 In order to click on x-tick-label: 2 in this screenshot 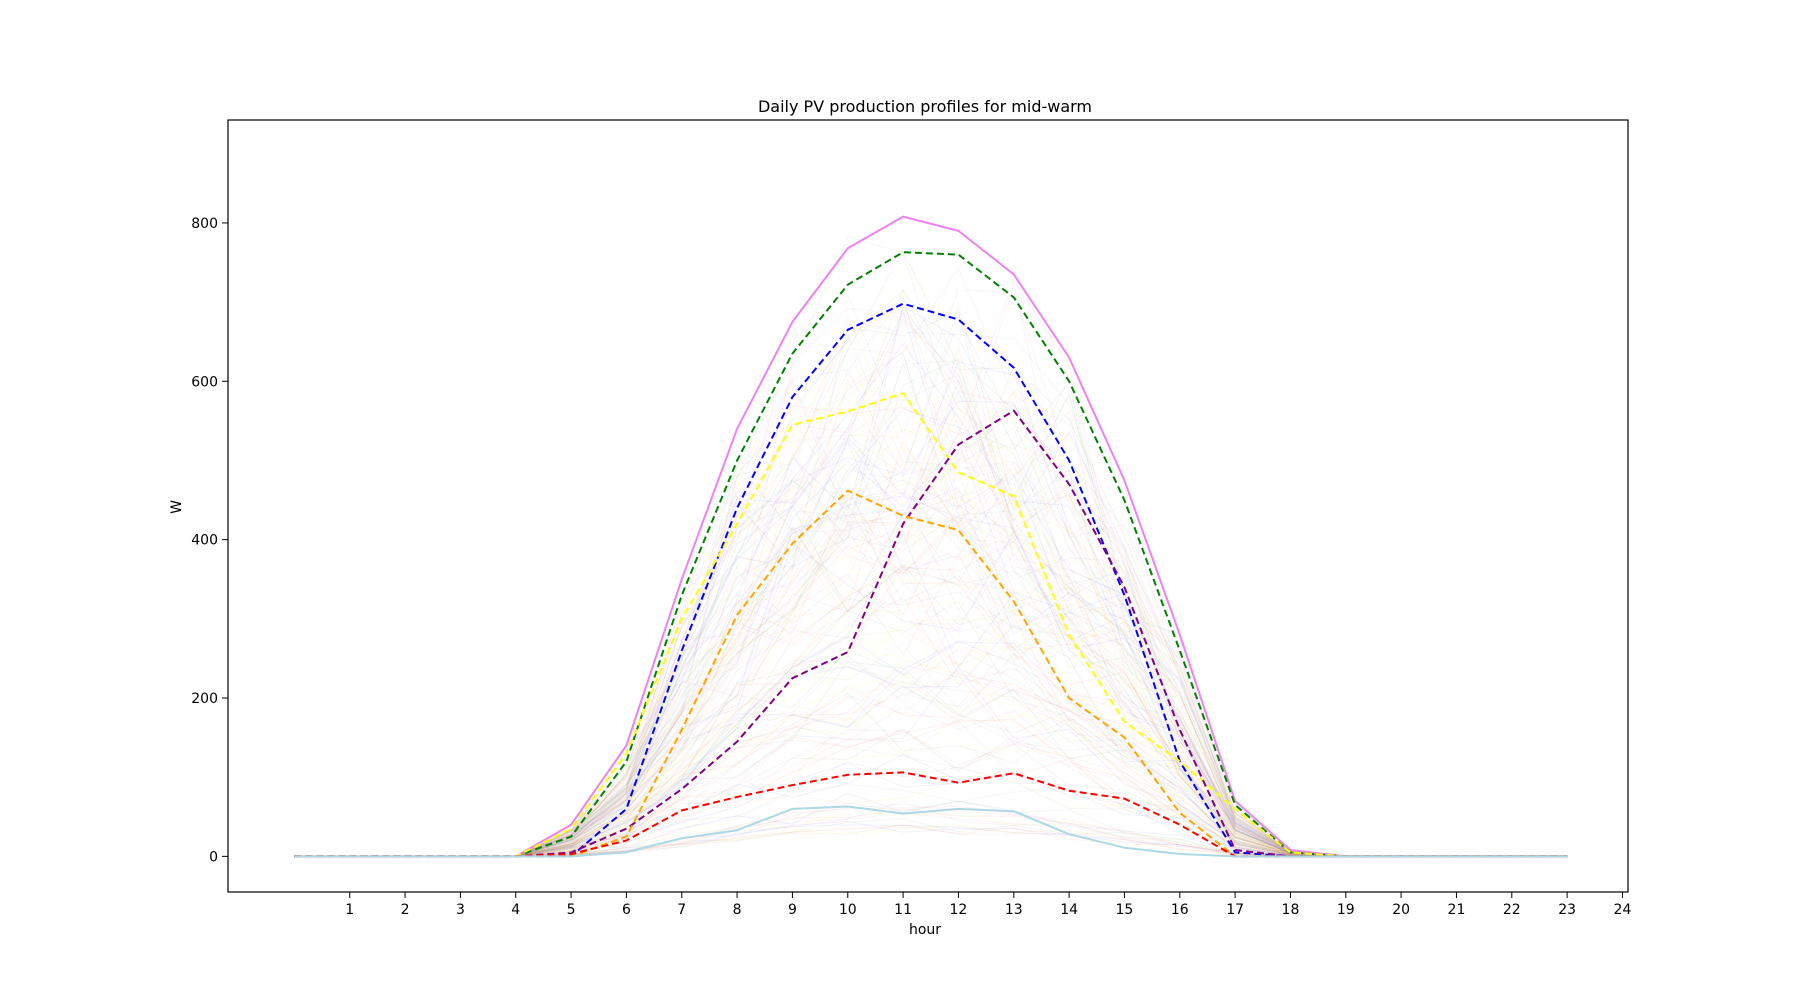, I will do `click(405, 910)`.